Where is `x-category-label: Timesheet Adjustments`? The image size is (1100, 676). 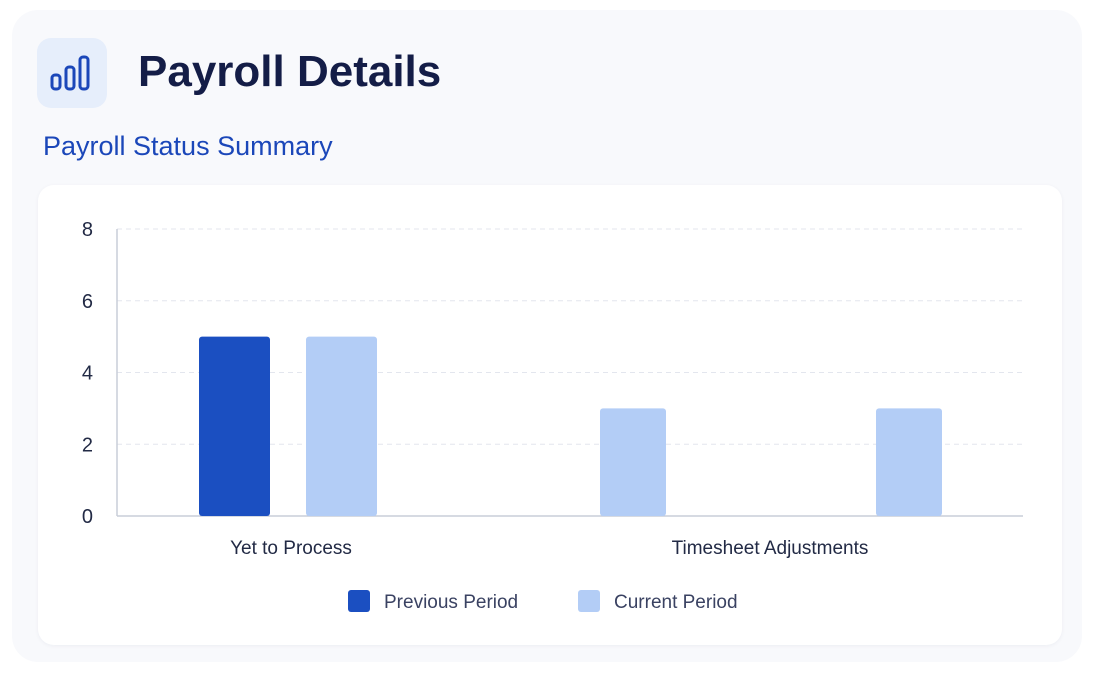 x-category-label: Timesheet Adjustments is located at coordinates (770, 548).